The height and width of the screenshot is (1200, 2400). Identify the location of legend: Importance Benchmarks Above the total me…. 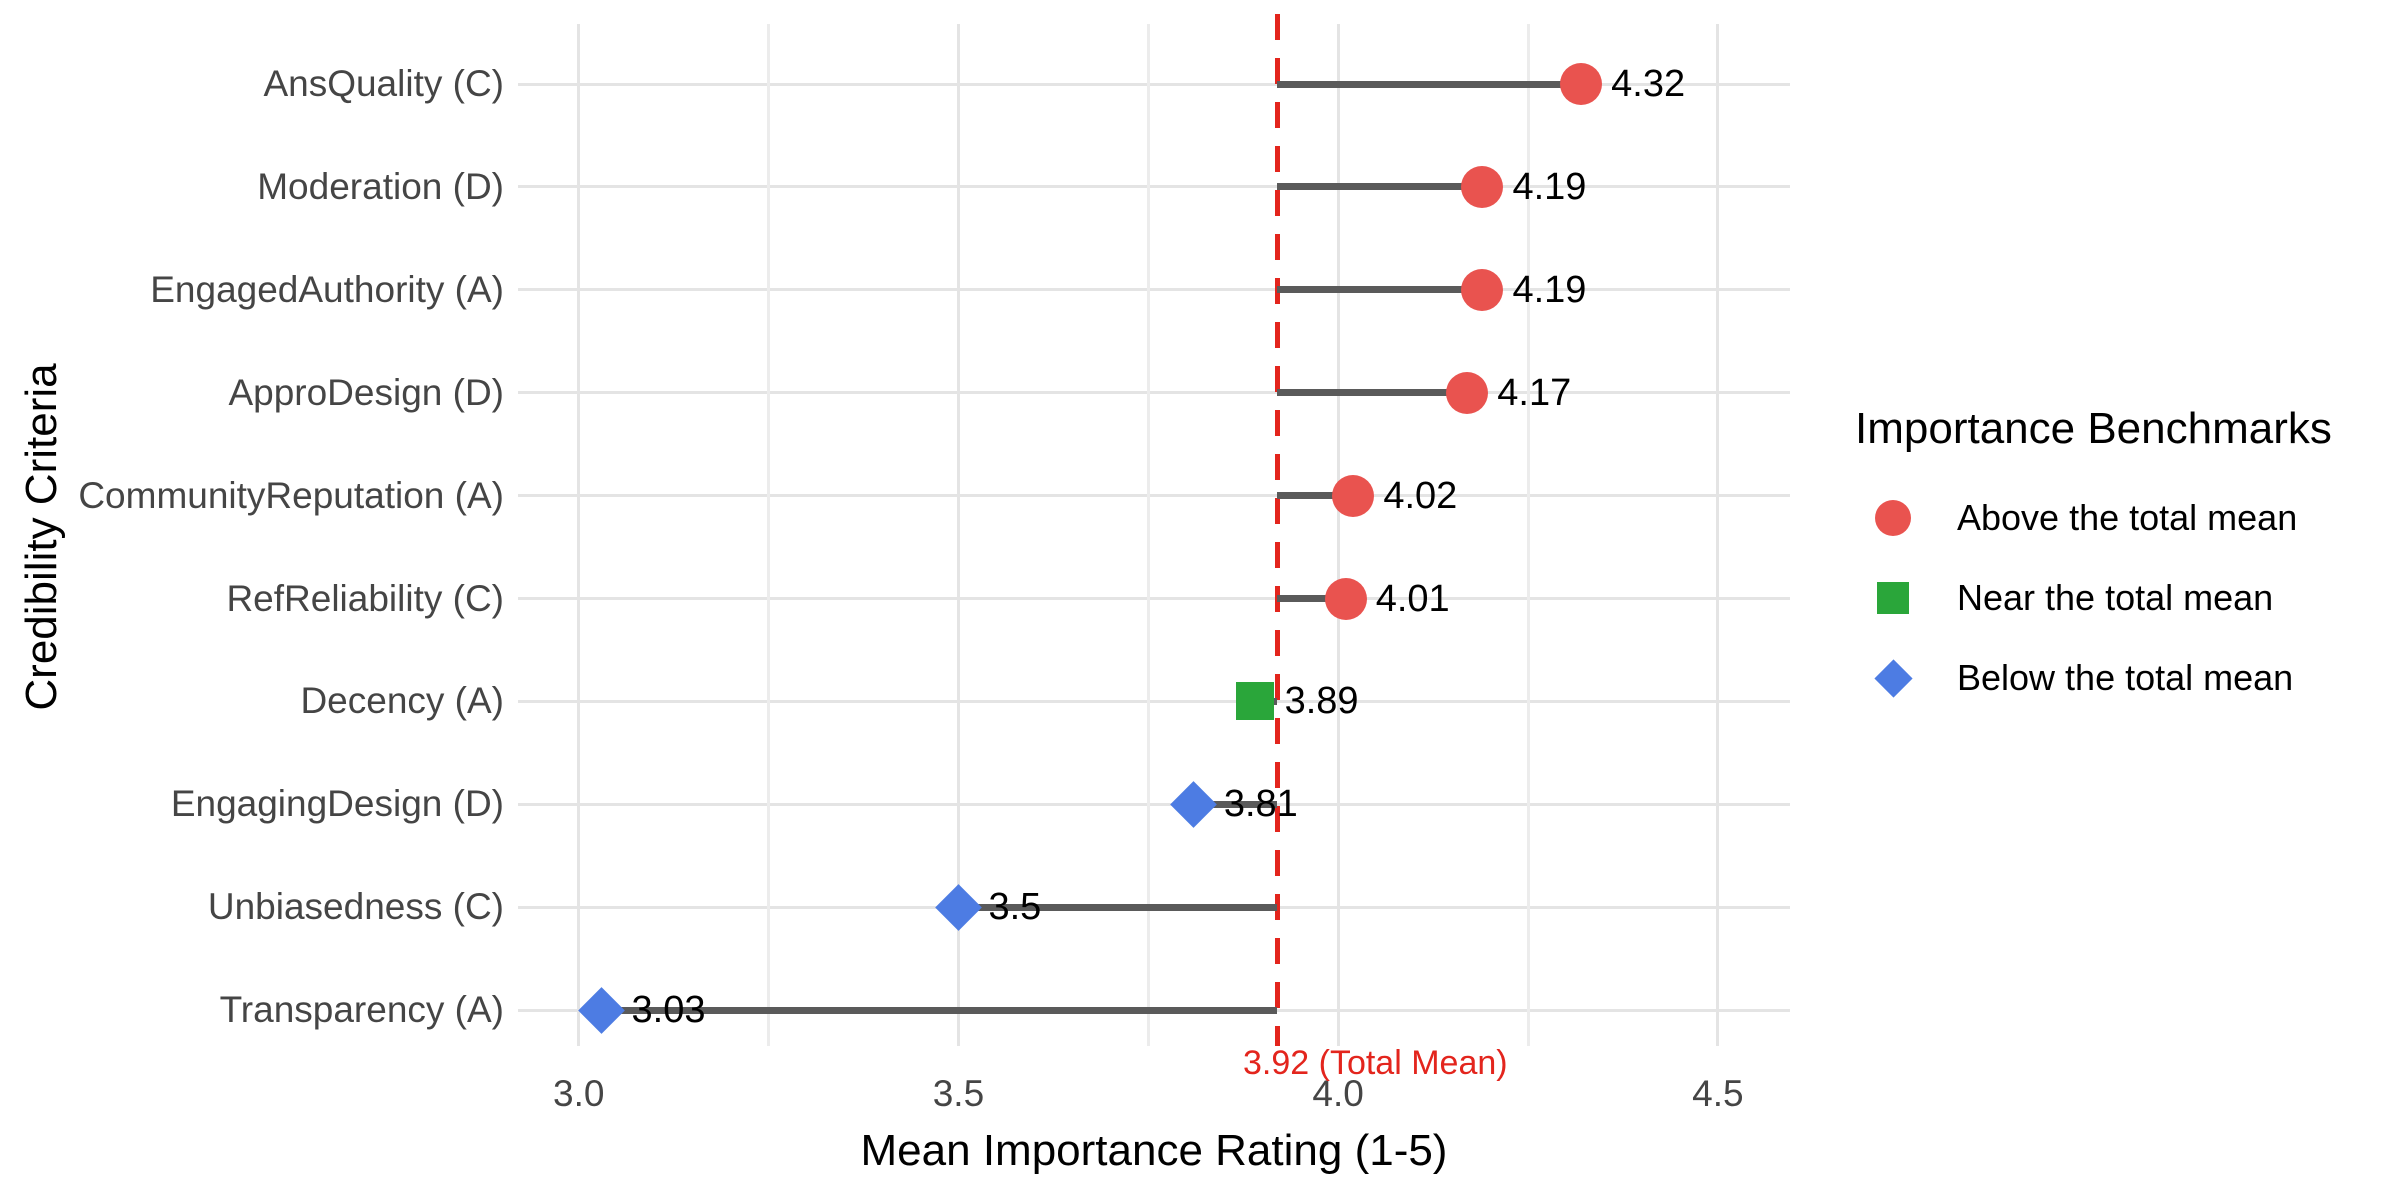
(2127, 550).